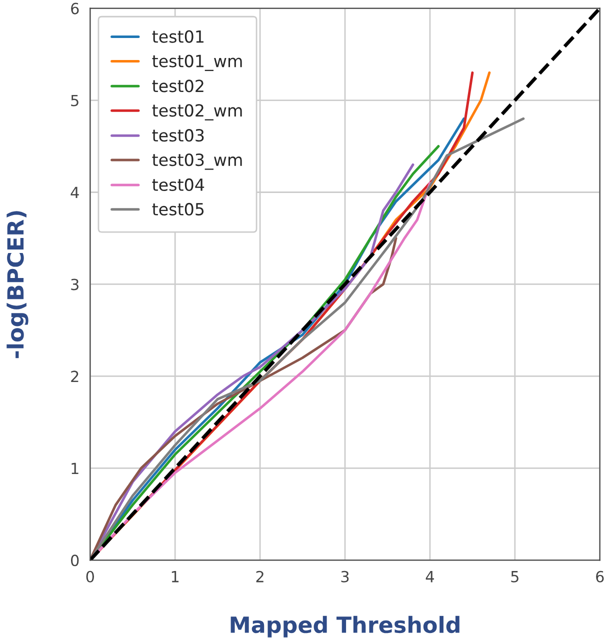  What do you see at coordinates (197, 112) in the screenshot?
I see `legend-label: test02_wm` at bounding box center [197, 112].